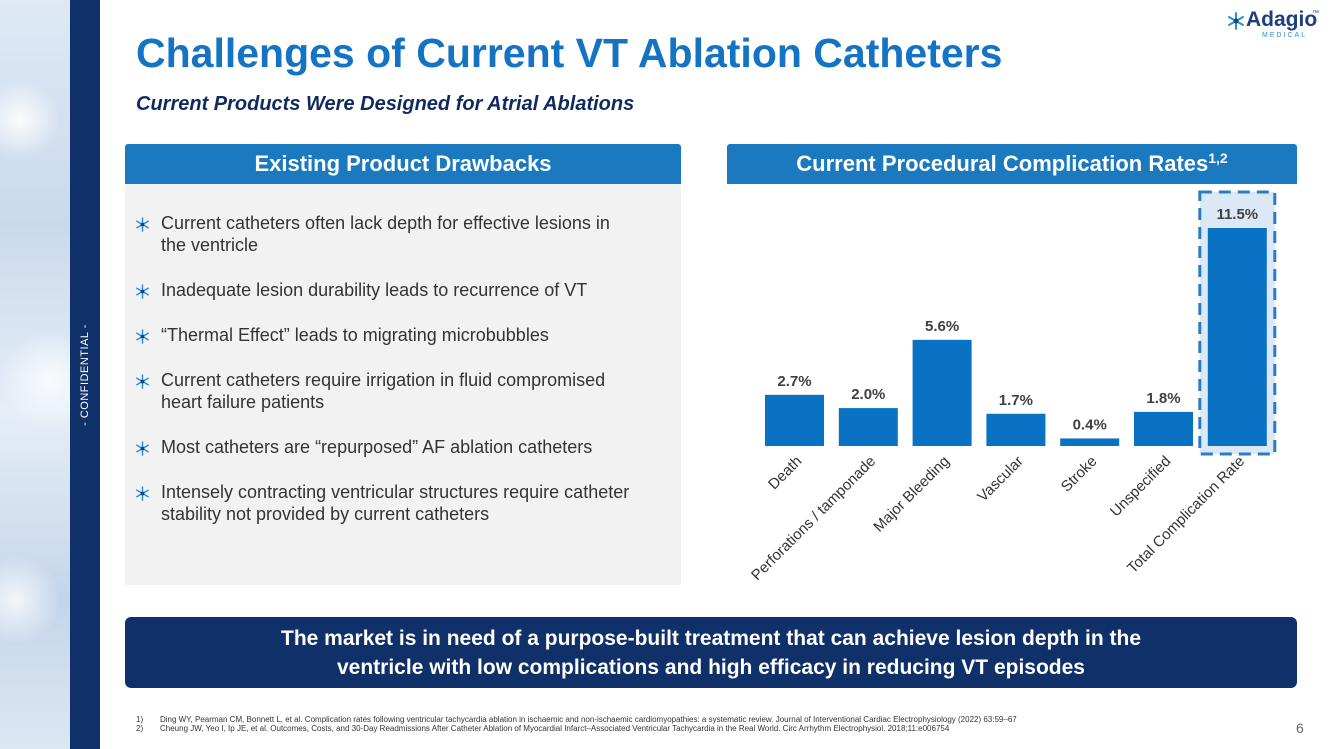 Image resolution: width=1333 pixels, height=749 pixels. Describe the element at coordinates (1079, 474) in the screenshot. I see `category-label: Stroke` at that location.